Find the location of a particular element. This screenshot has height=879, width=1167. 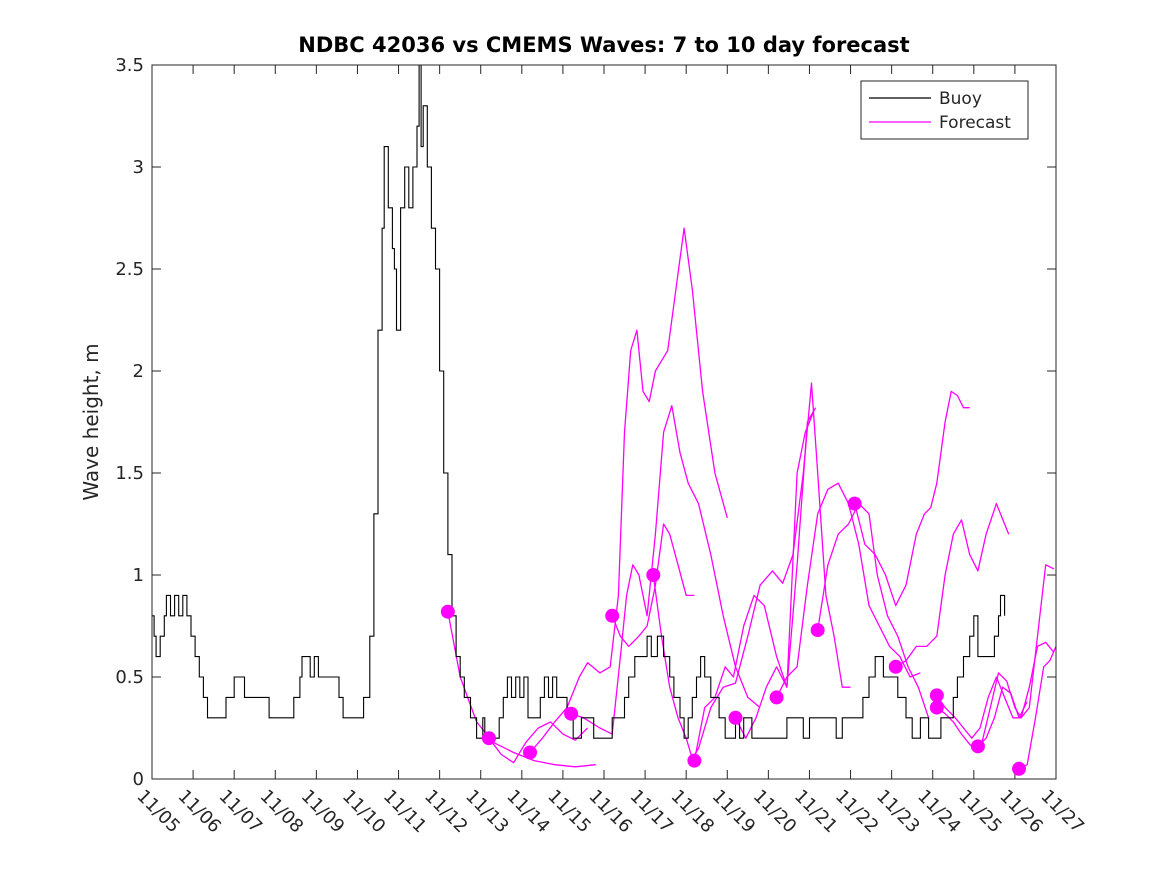

y-tick-label: 3.5 is located at coordinates (129, 65).